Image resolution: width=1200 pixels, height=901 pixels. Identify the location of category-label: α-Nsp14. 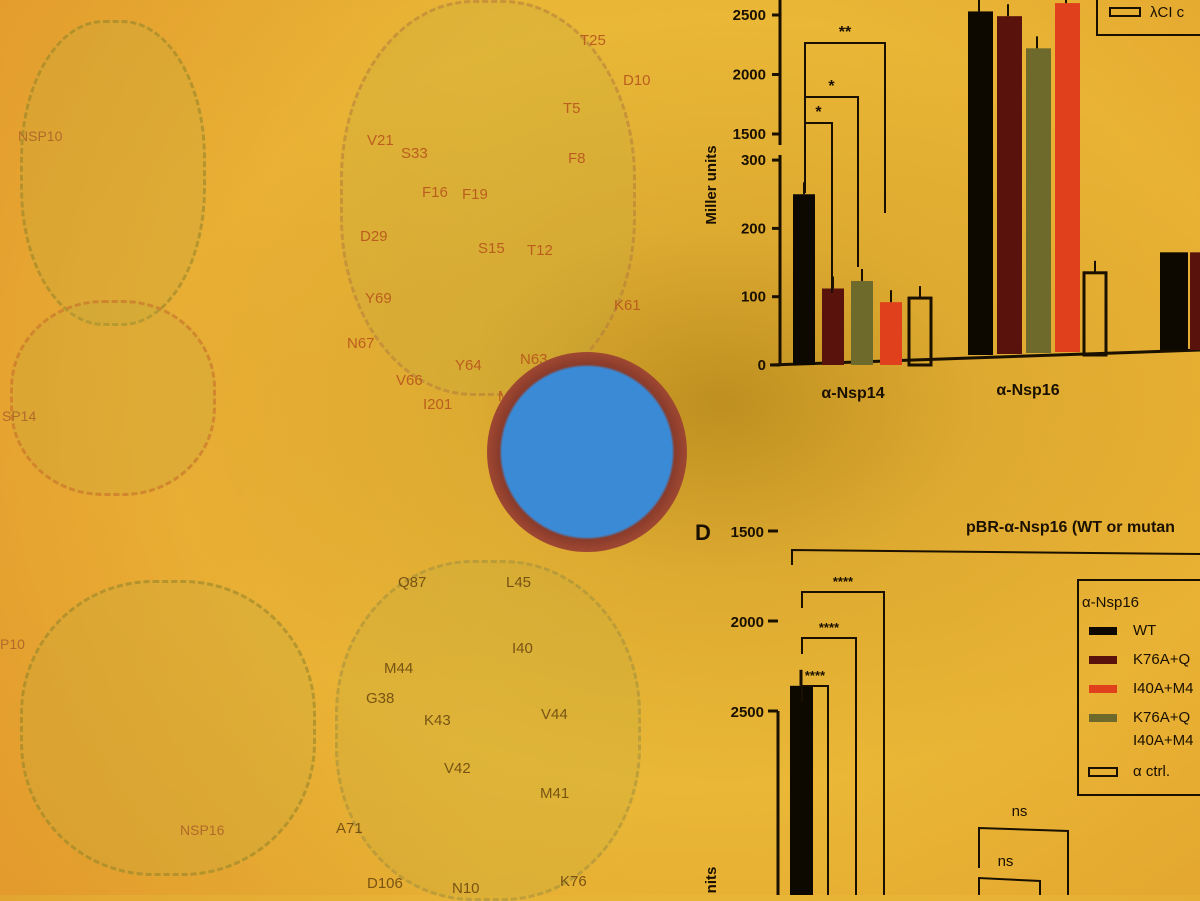
(852, 393).